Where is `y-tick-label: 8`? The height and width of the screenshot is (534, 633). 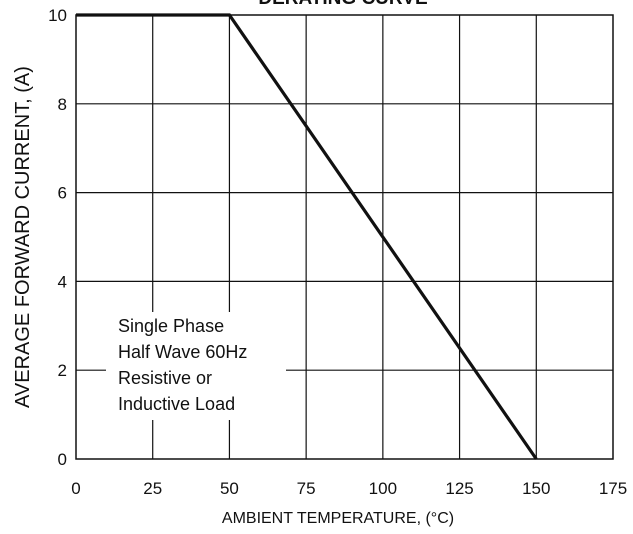
y-tick-label: 8 is located at coordinates (62, 104).